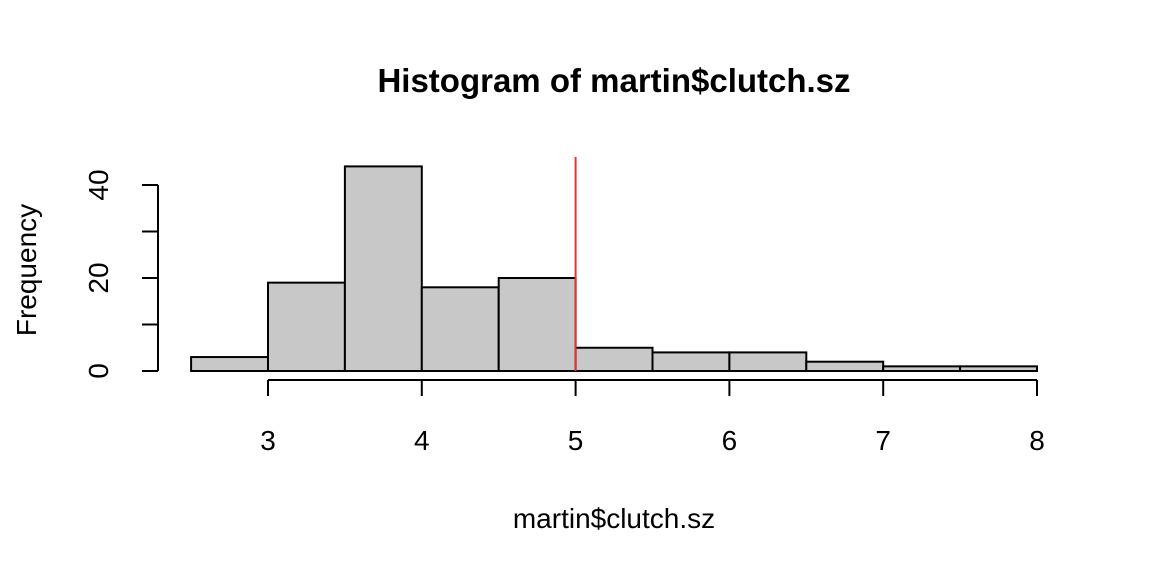 This screenshot has height=576, width=1152. Describe the element at coordinates (98, 277) in the screenshot. I see `y-tick-label: 20` at that location.